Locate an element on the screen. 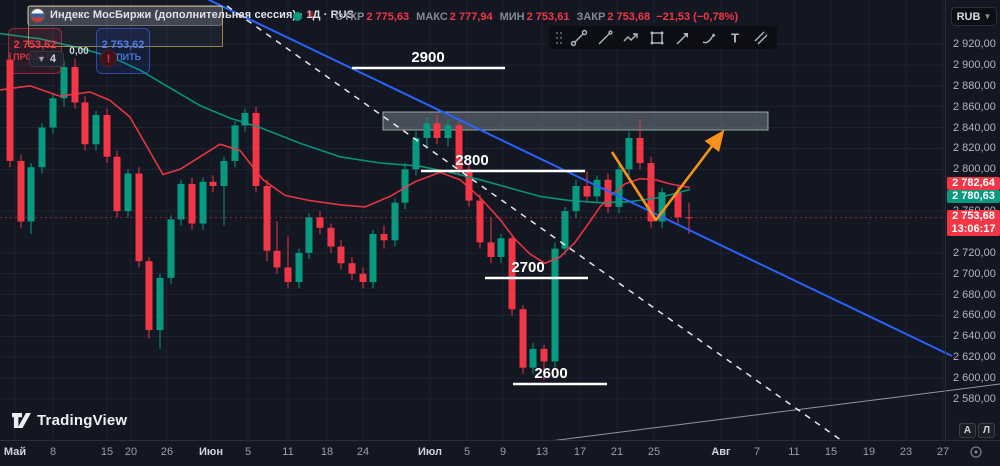 The width and height of the screenshot is (1000, 466). level-label-2700: 2700 is located at coordinates (527, 267).